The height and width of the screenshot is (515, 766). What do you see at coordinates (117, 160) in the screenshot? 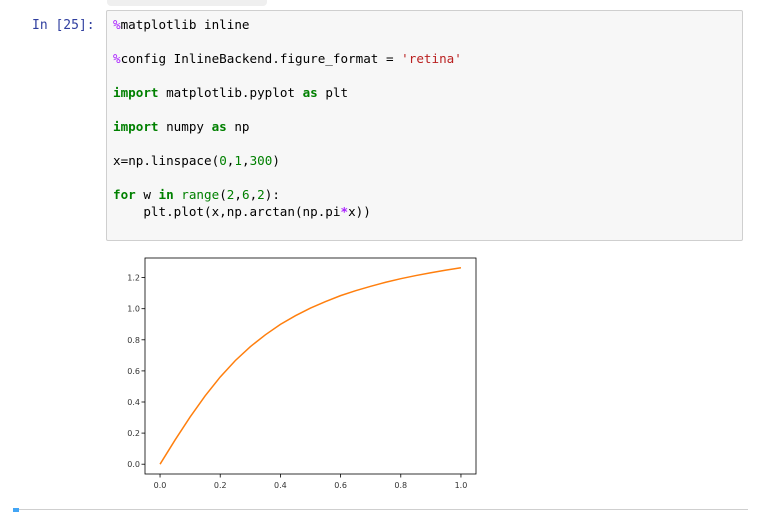
I see `code-token: x` at bounding box center [117, 160].